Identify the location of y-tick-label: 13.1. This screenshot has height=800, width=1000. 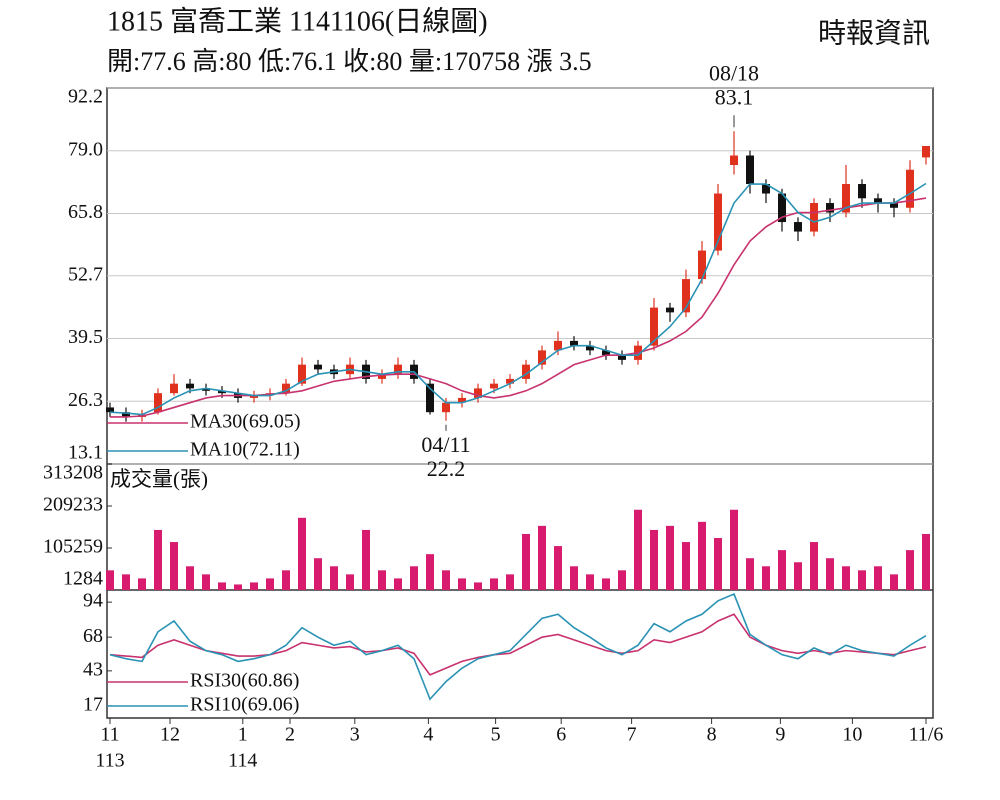
(85, 453).